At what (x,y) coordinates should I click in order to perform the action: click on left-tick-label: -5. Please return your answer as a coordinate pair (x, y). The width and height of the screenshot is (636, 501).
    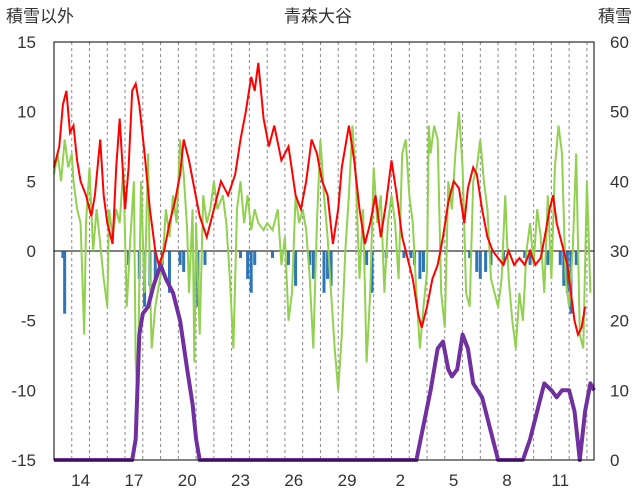
    Looking at the image, I should click on (28, 321).